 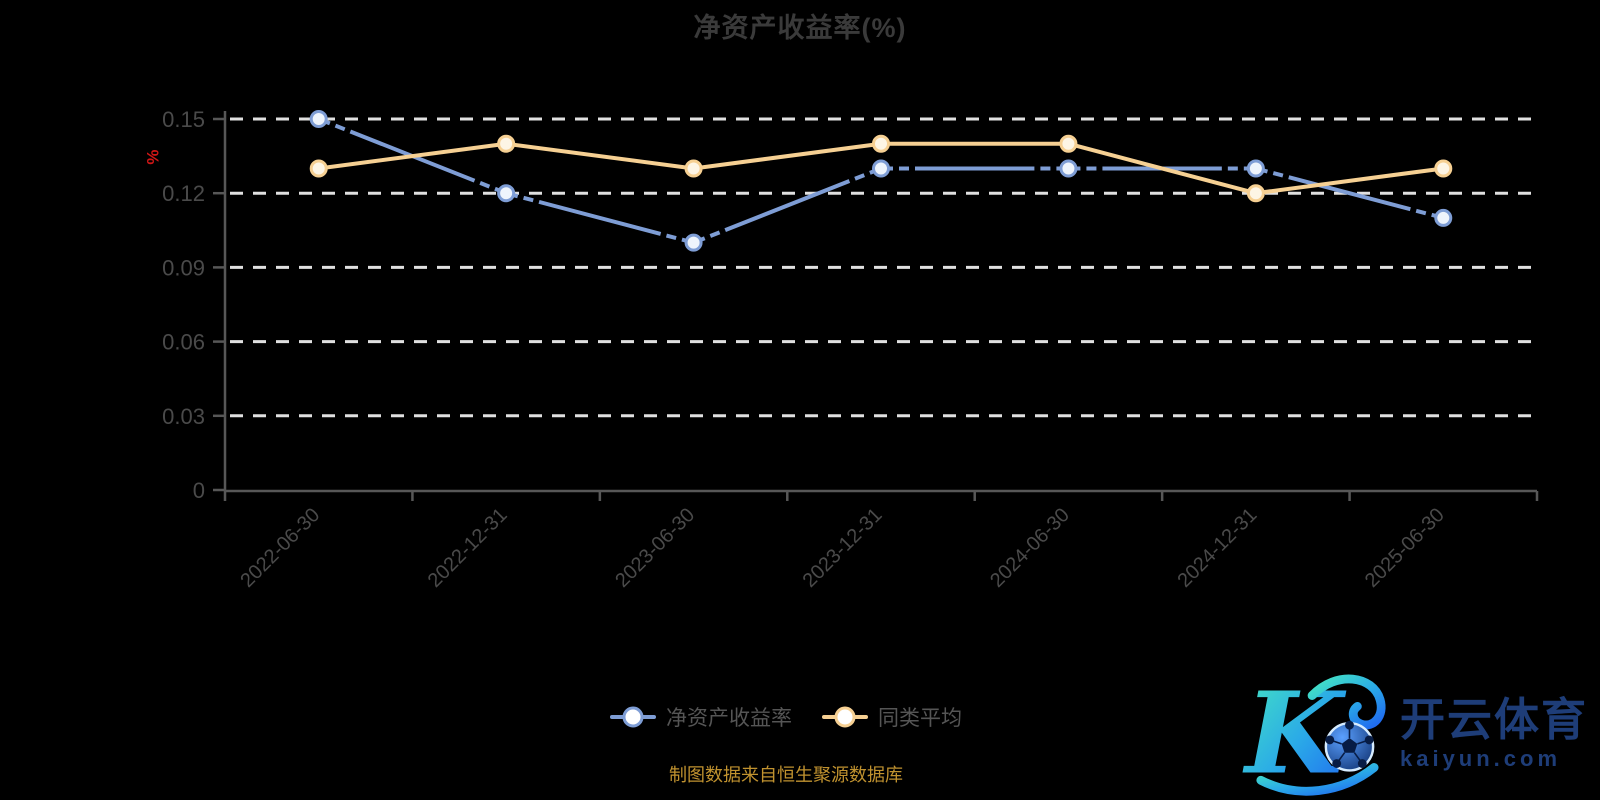 I want to click on y-tick-label: 0.09, so click(x=183, y=267).